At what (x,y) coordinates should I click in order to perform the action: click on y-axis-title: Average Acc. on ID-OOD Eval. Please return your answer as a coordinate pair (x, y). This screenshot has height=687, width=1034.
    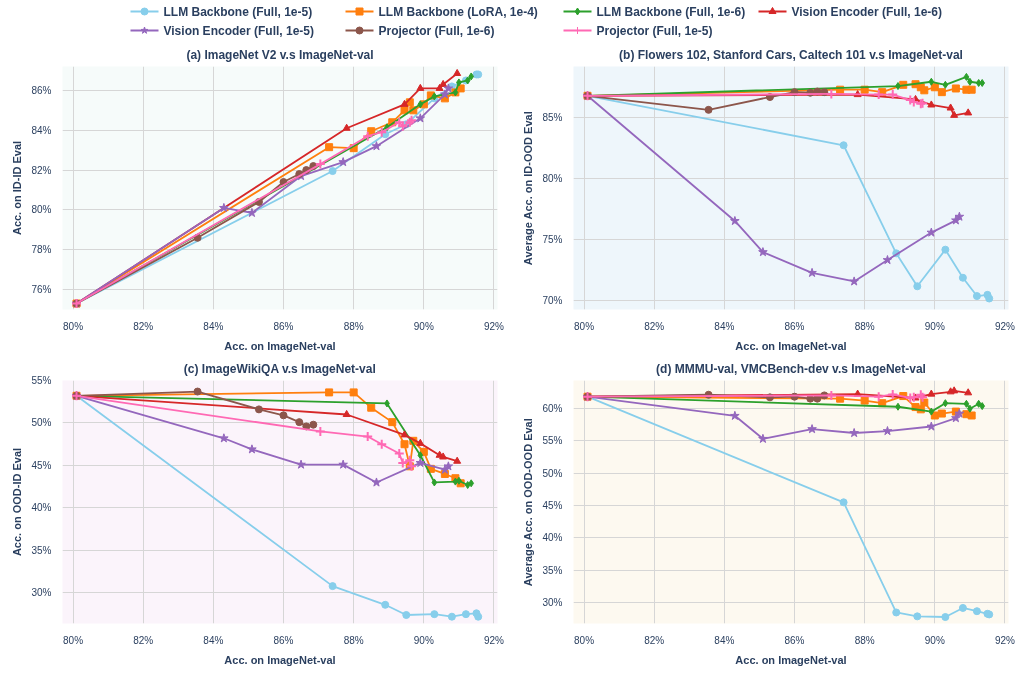
    Looking at the image, I should click on (528, 188).